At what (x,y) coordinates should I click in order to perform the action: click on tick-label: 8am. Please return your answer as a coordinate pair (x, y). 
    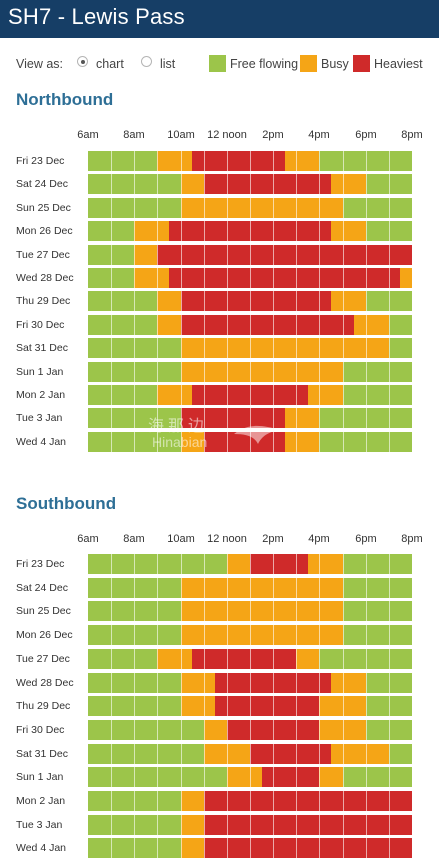
    Looking at the image, I should click on (134, 539).